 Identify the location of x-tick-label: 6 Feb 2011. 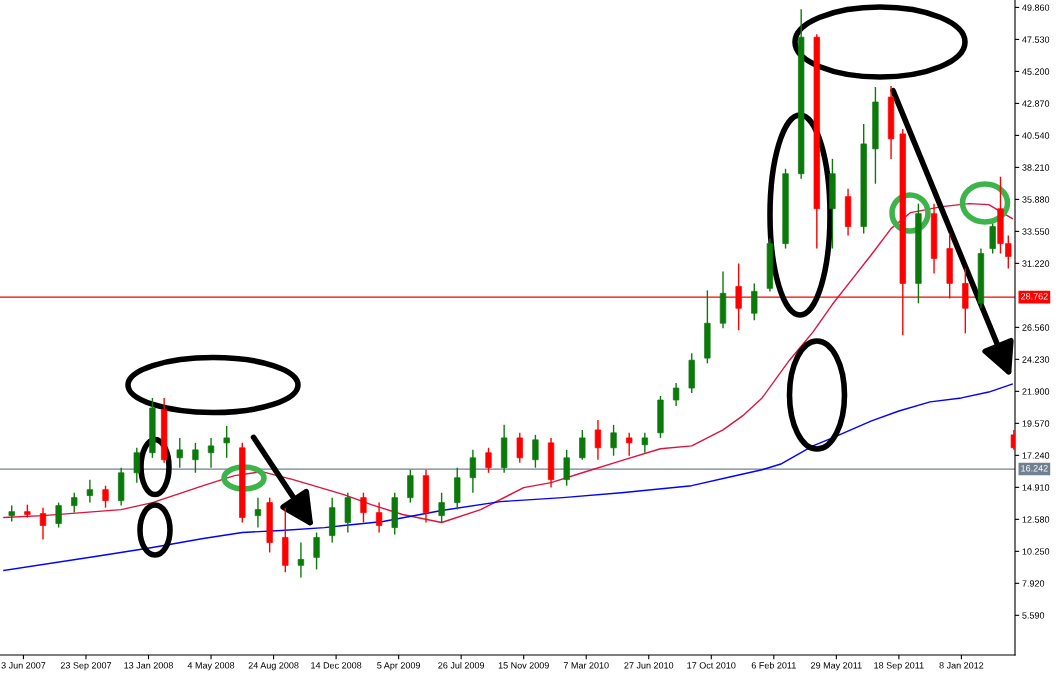
(773, 665).